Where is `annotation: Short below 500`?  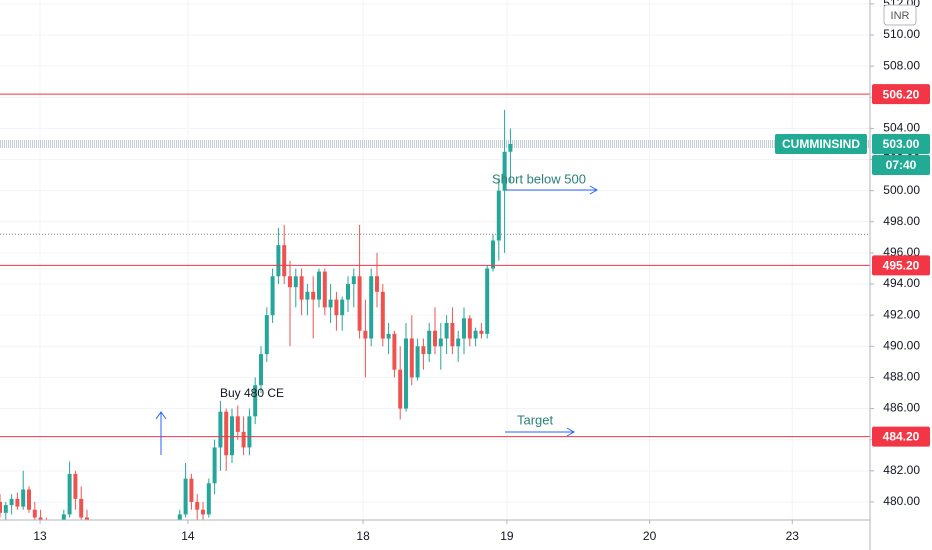
annotation: Short below 500 is located at coordinates (539, 178).